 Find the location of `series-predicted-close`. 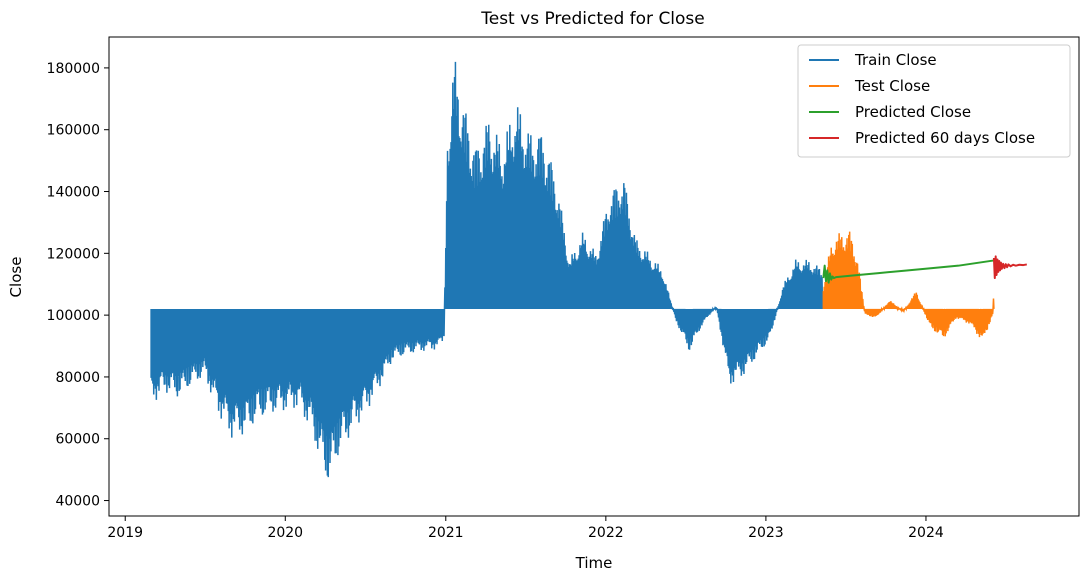

series-predicted-close is located at coordinates (908, 271).